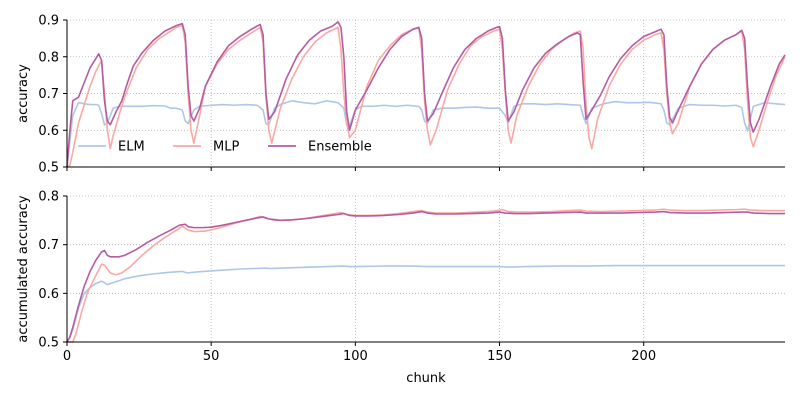  Describe the element at coordinates (48, 21) in the screenshot. I see `y-tick-label: 0.9` at that location.